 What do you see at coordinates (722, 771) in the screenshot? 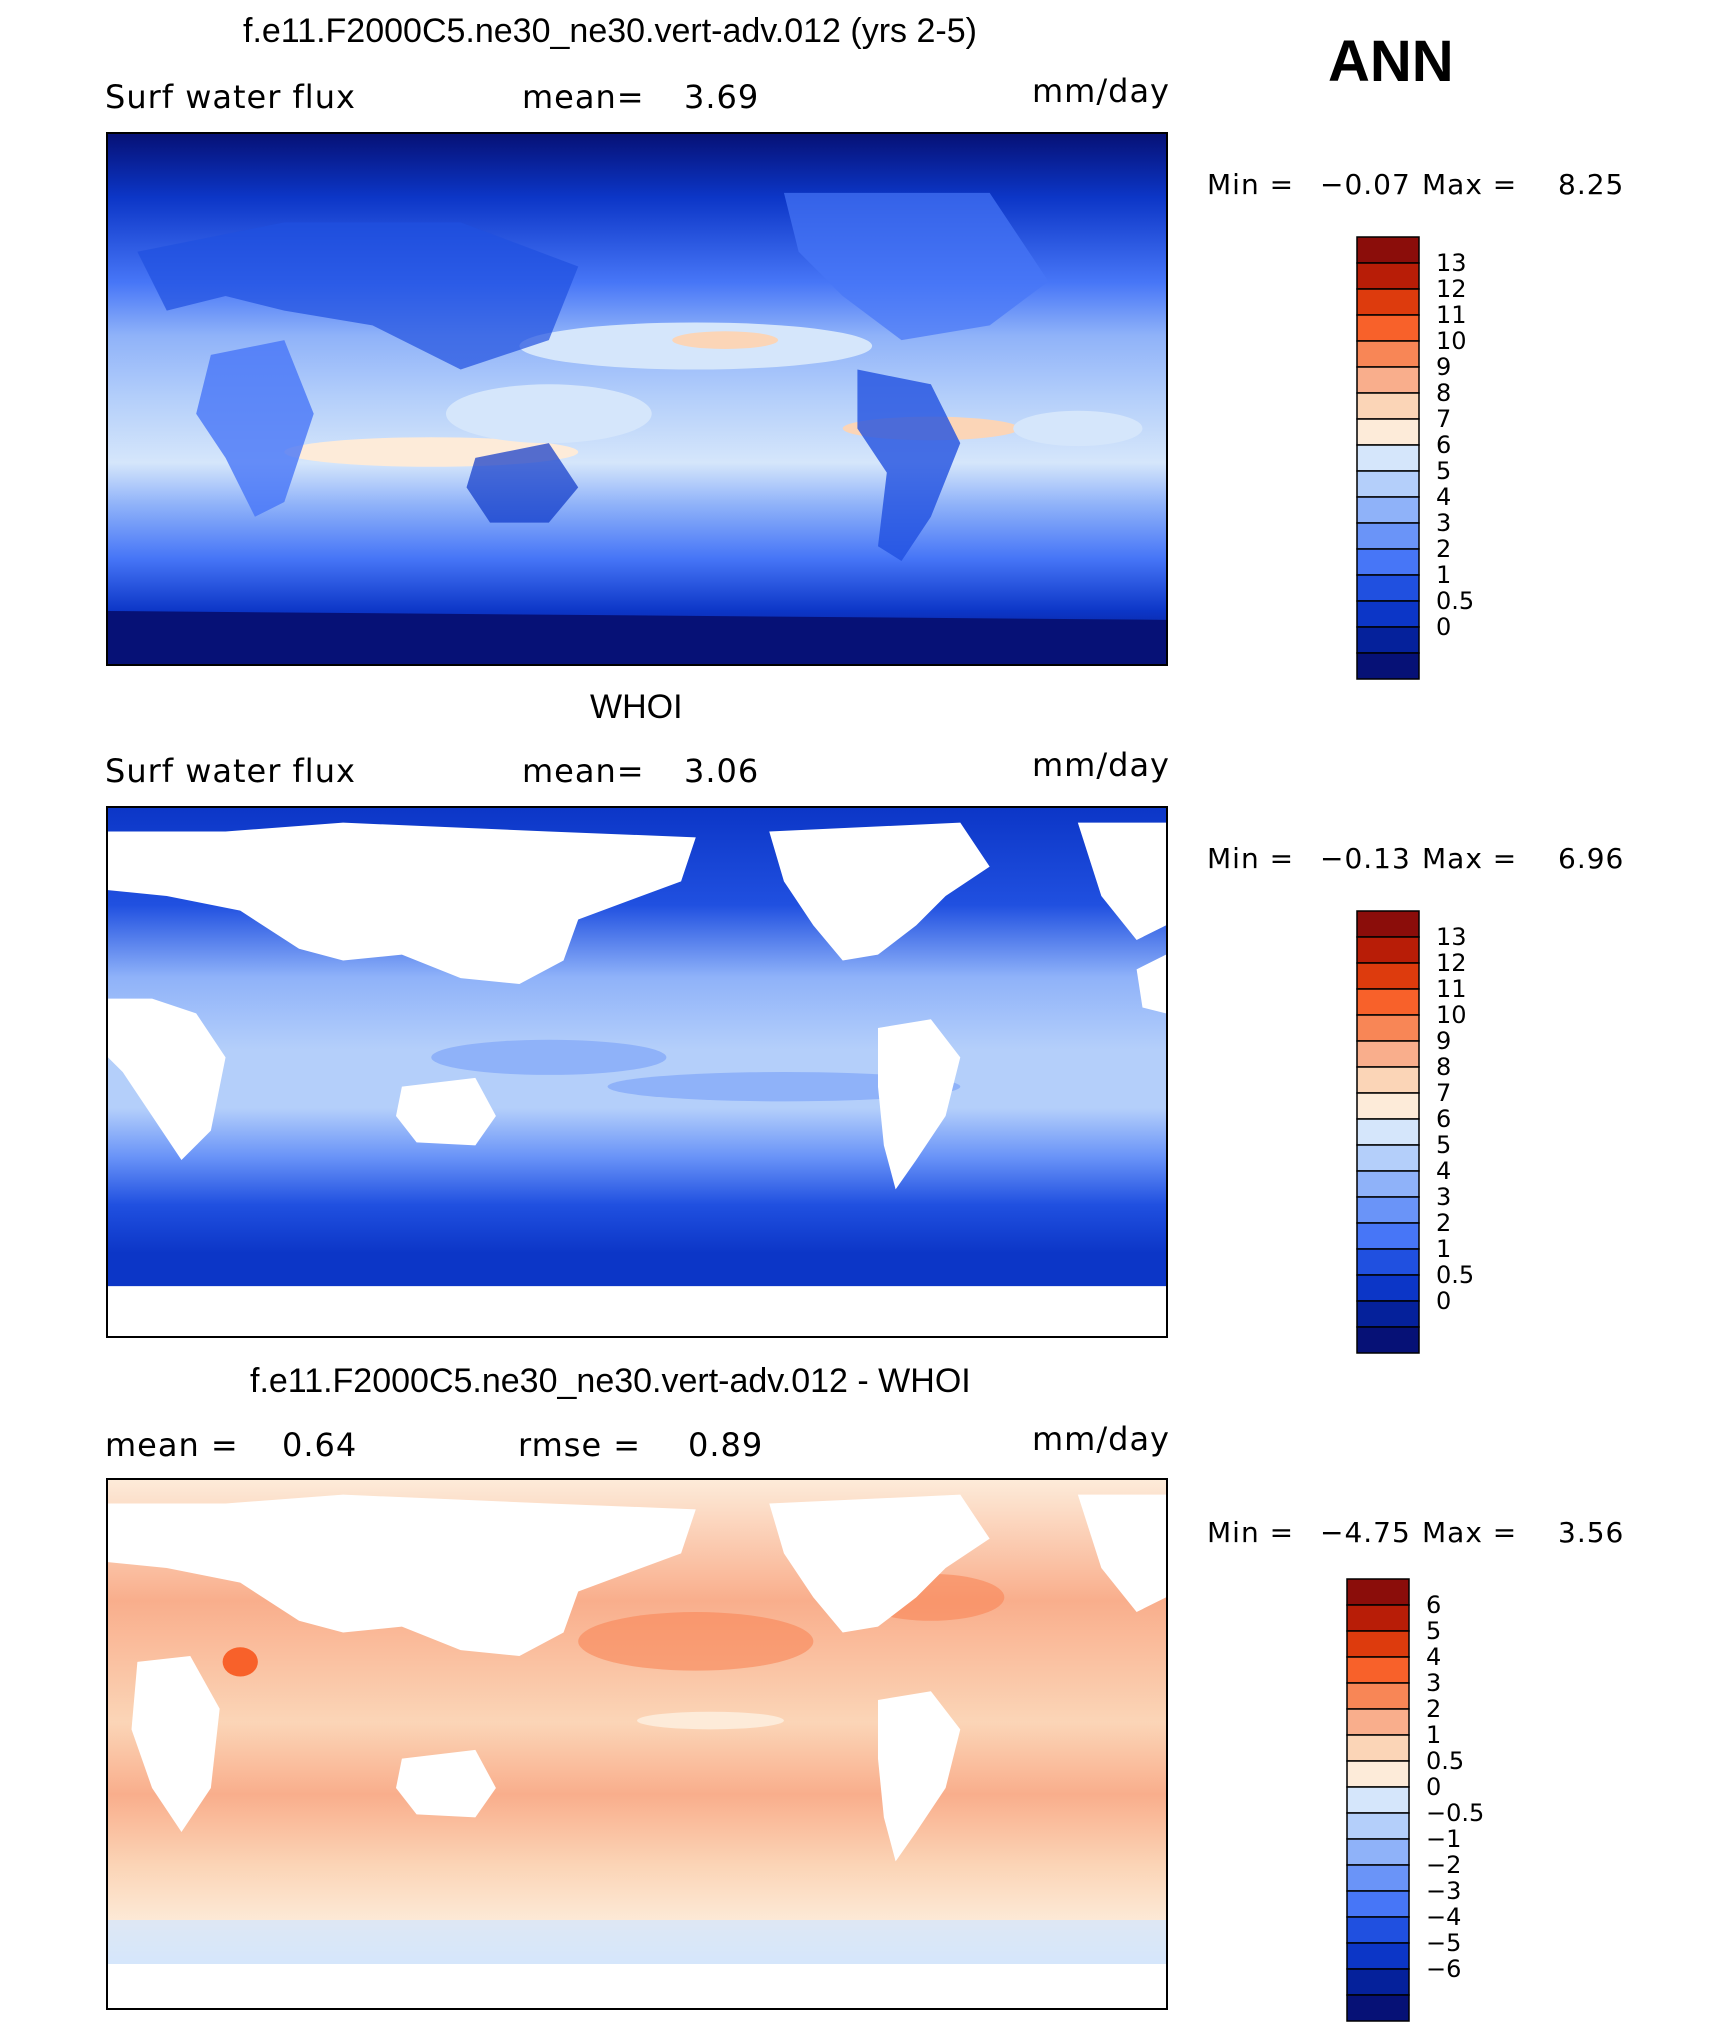
I see `panel2-mean-value: 3.06` at bounding box center [722, 771].